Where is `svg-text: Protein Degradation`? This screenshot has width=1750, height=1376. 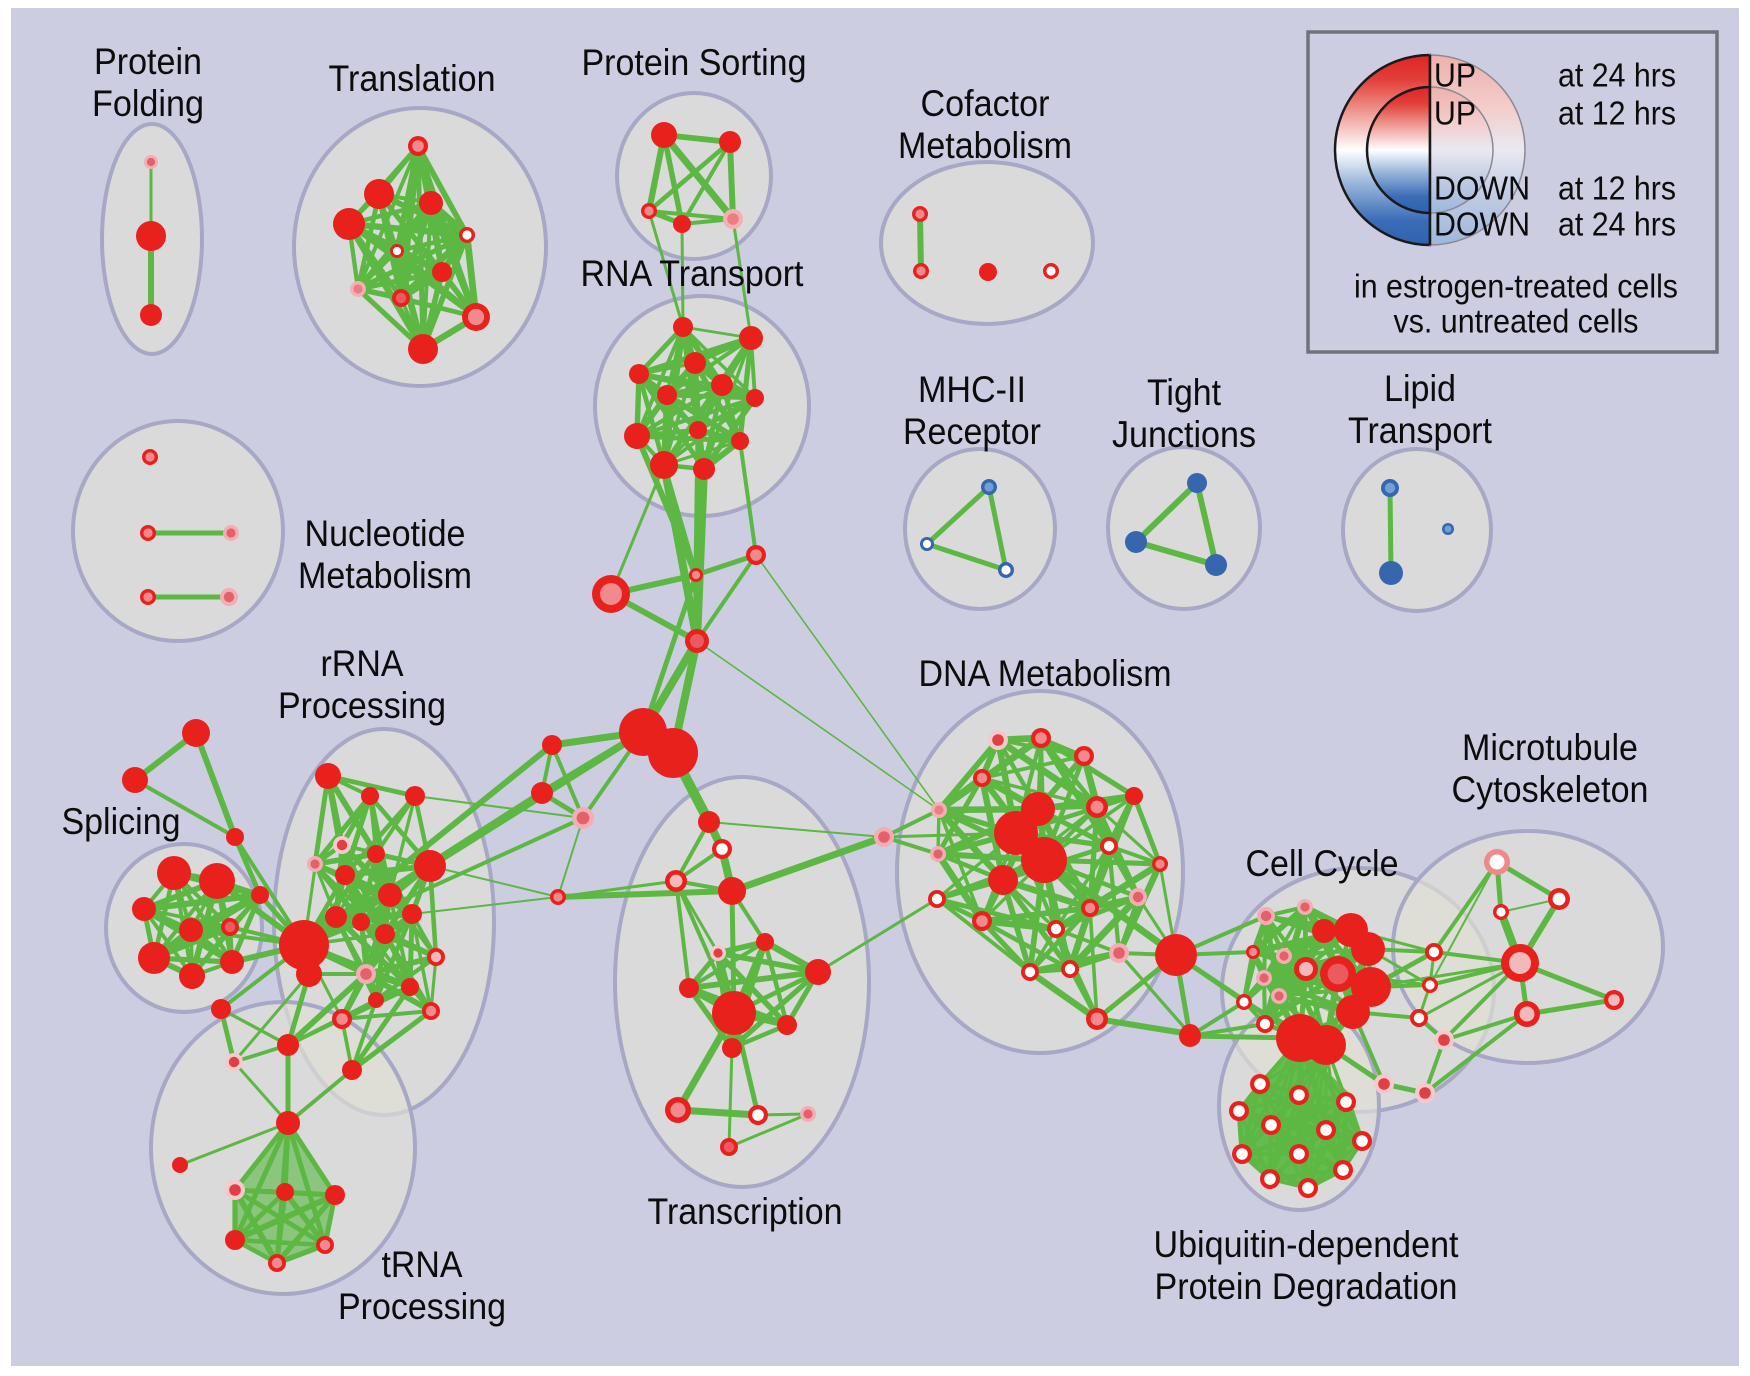 svg-text: Protein Degradation is located at coordinates (1306, 1286).